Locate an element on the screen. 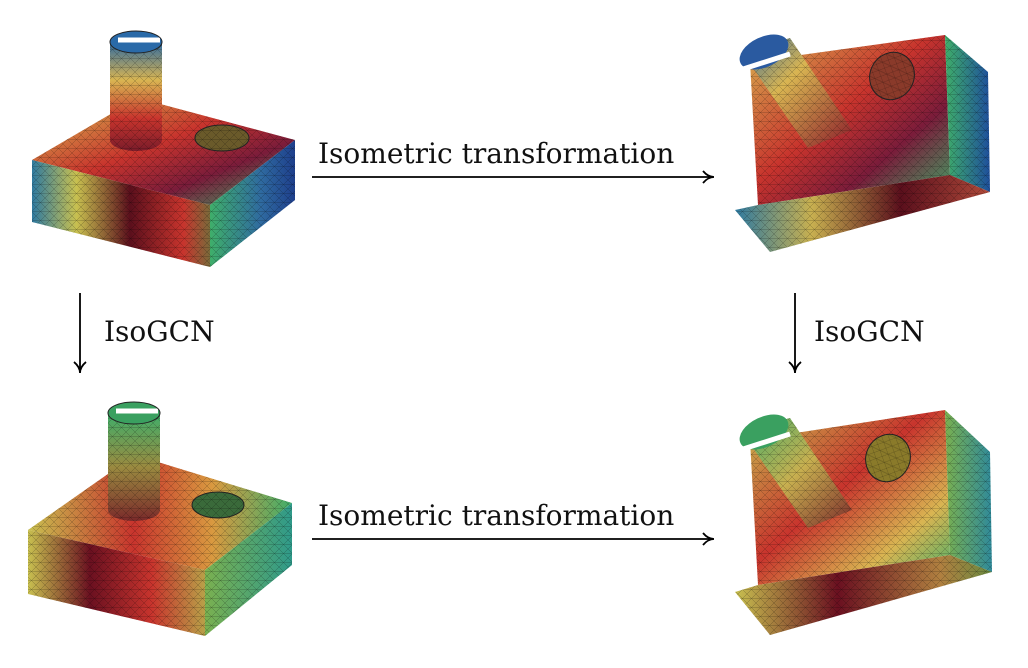  mesh-model-input-transformed is located at coordinates (862, 143).